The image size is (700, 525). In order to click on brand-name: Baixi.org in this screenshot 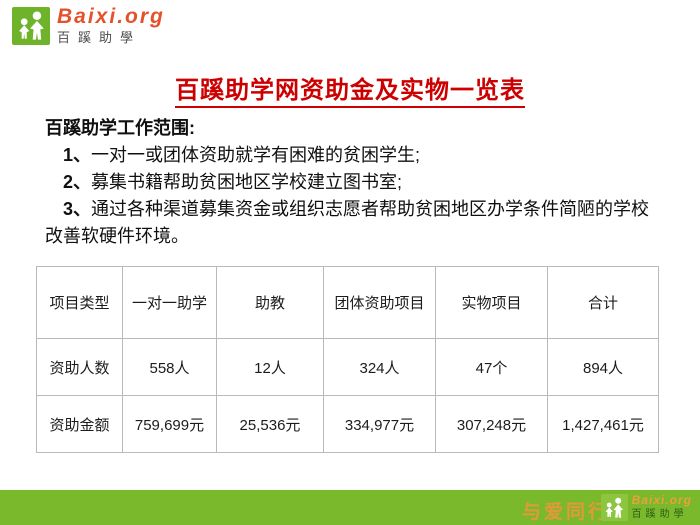, I will do `click(111, 16)`.